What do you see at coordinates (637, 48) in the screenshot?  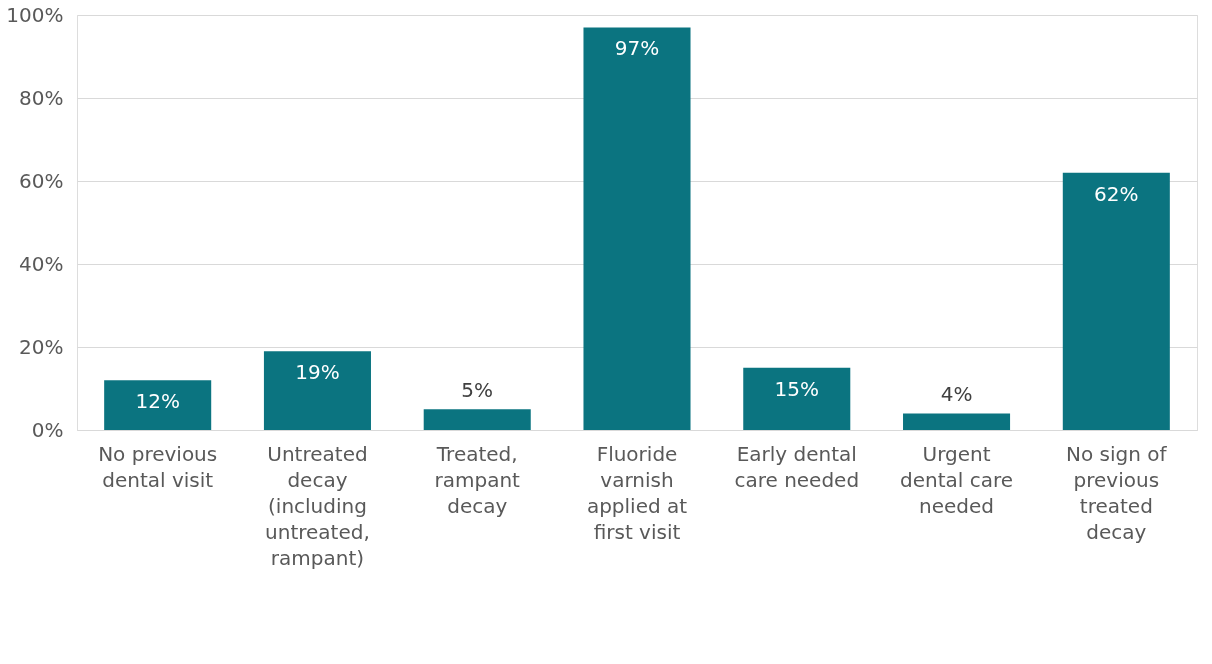 I see `data-label: 97%` at bounding box center [637, 48].